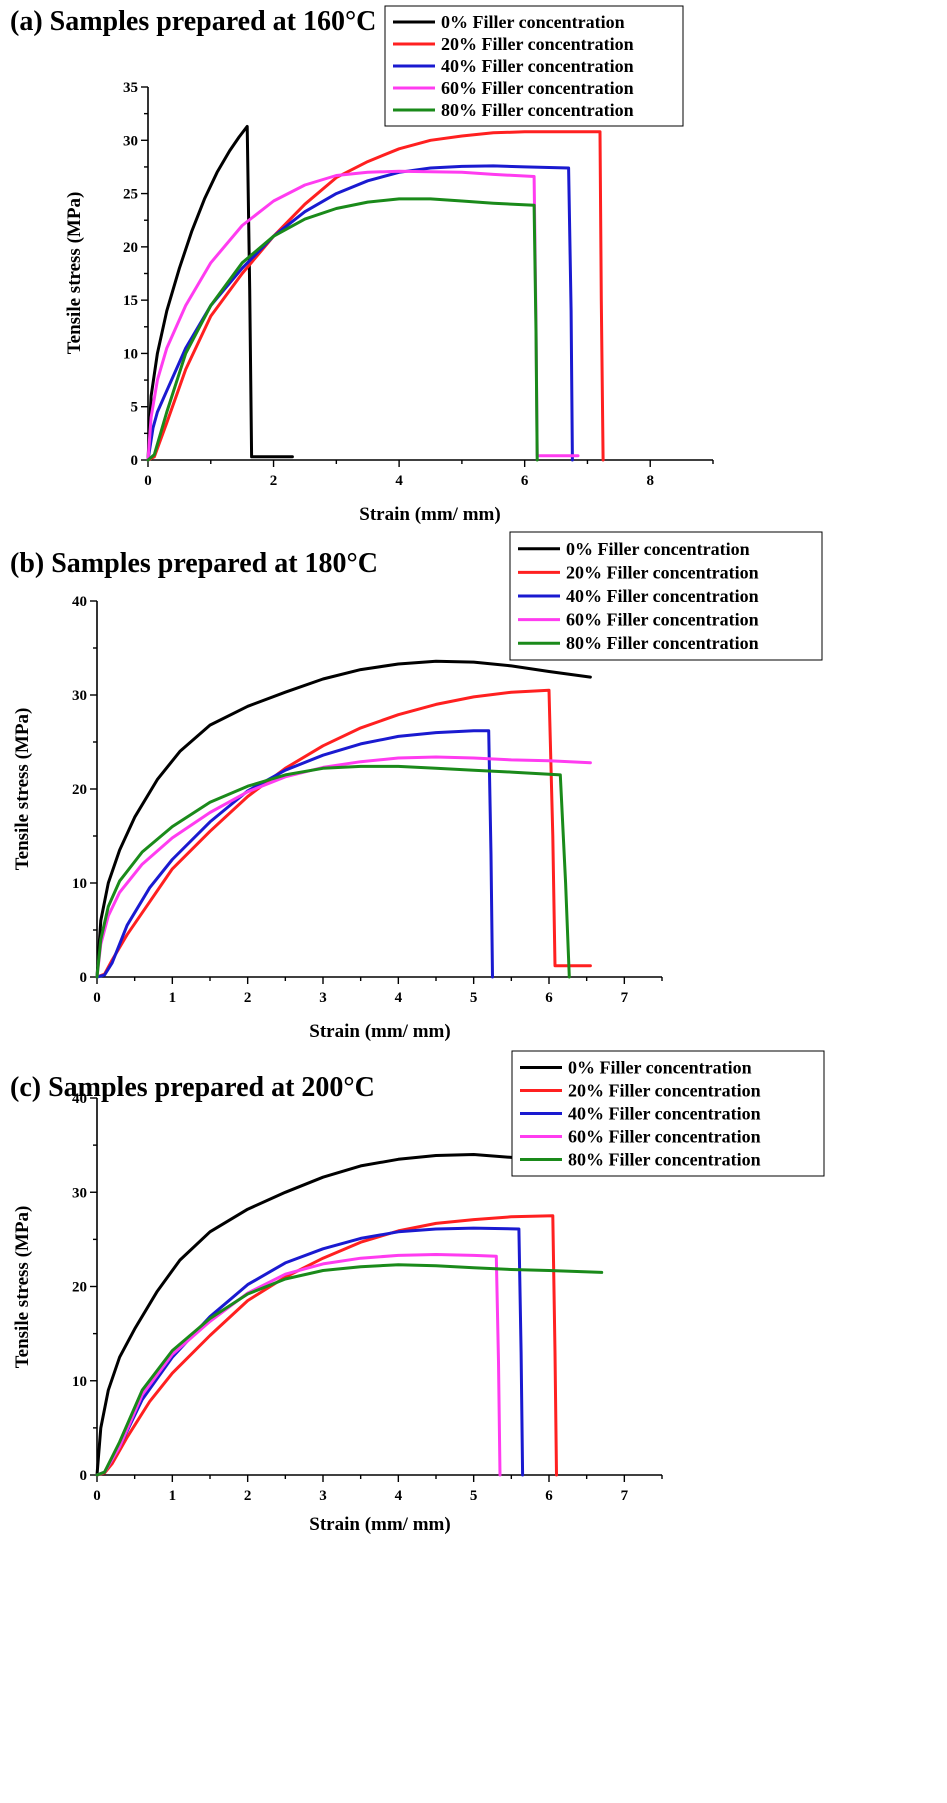  What do you see at coordinates (194, 563) in the screenshot?
I see `chart-title: (b) Samples prepared at 180°C` at bounding box center [194, 563].